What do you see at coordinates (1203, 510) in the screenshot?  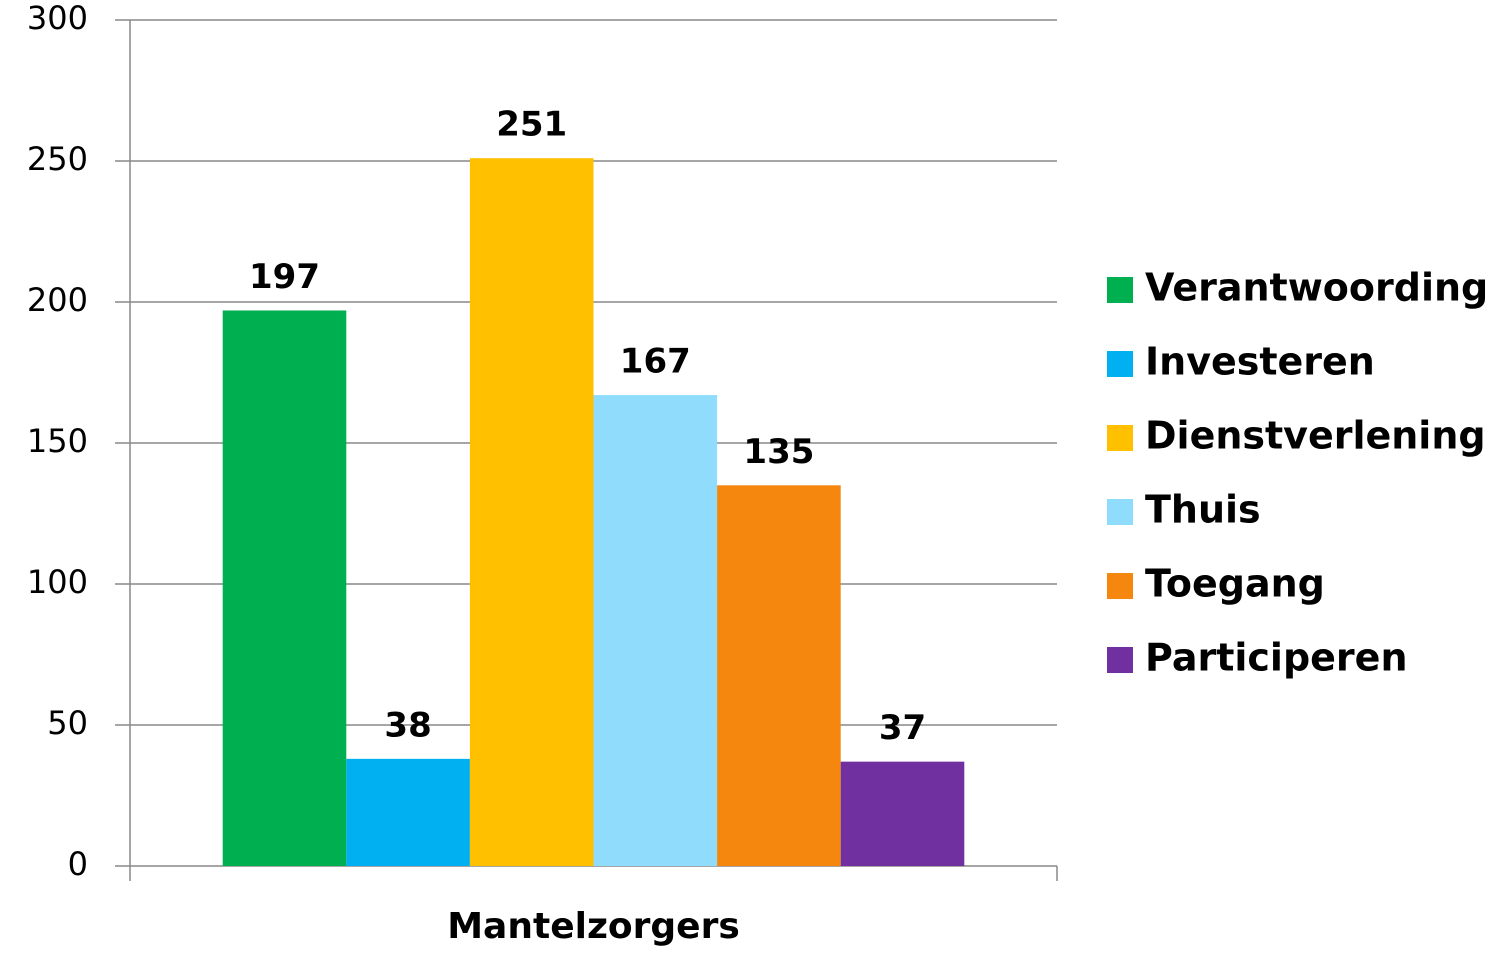 I see `legend-label: Thuis` at bounding box center [1203, 510].